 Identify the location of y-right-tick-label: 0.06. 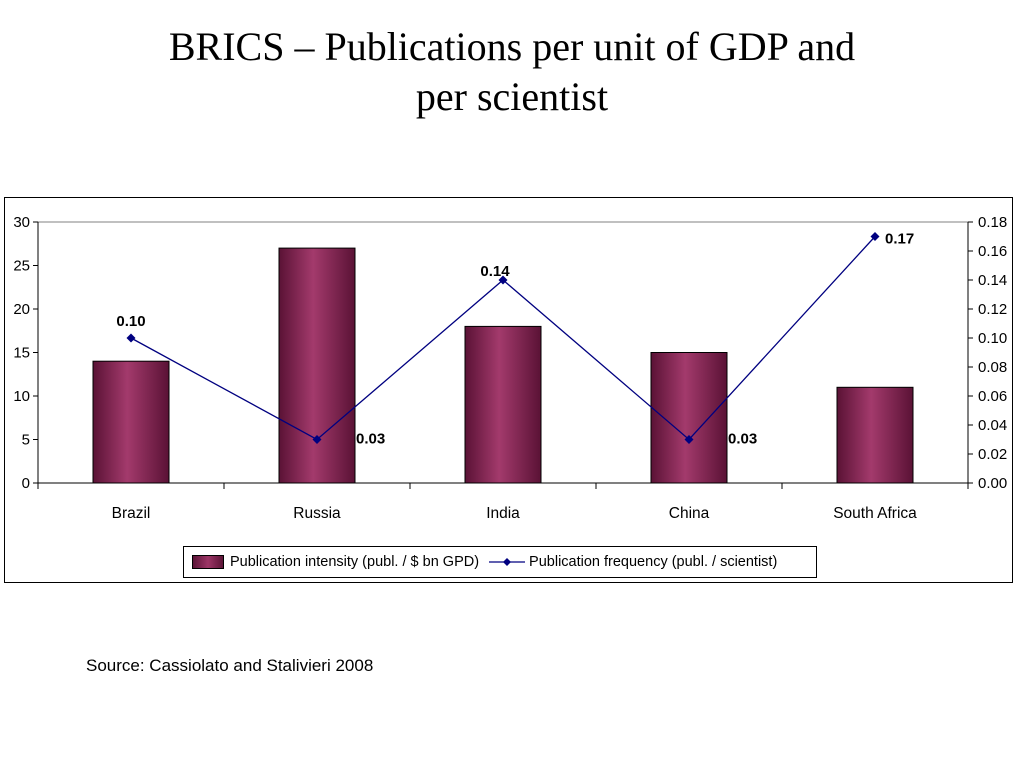
(992, 396).